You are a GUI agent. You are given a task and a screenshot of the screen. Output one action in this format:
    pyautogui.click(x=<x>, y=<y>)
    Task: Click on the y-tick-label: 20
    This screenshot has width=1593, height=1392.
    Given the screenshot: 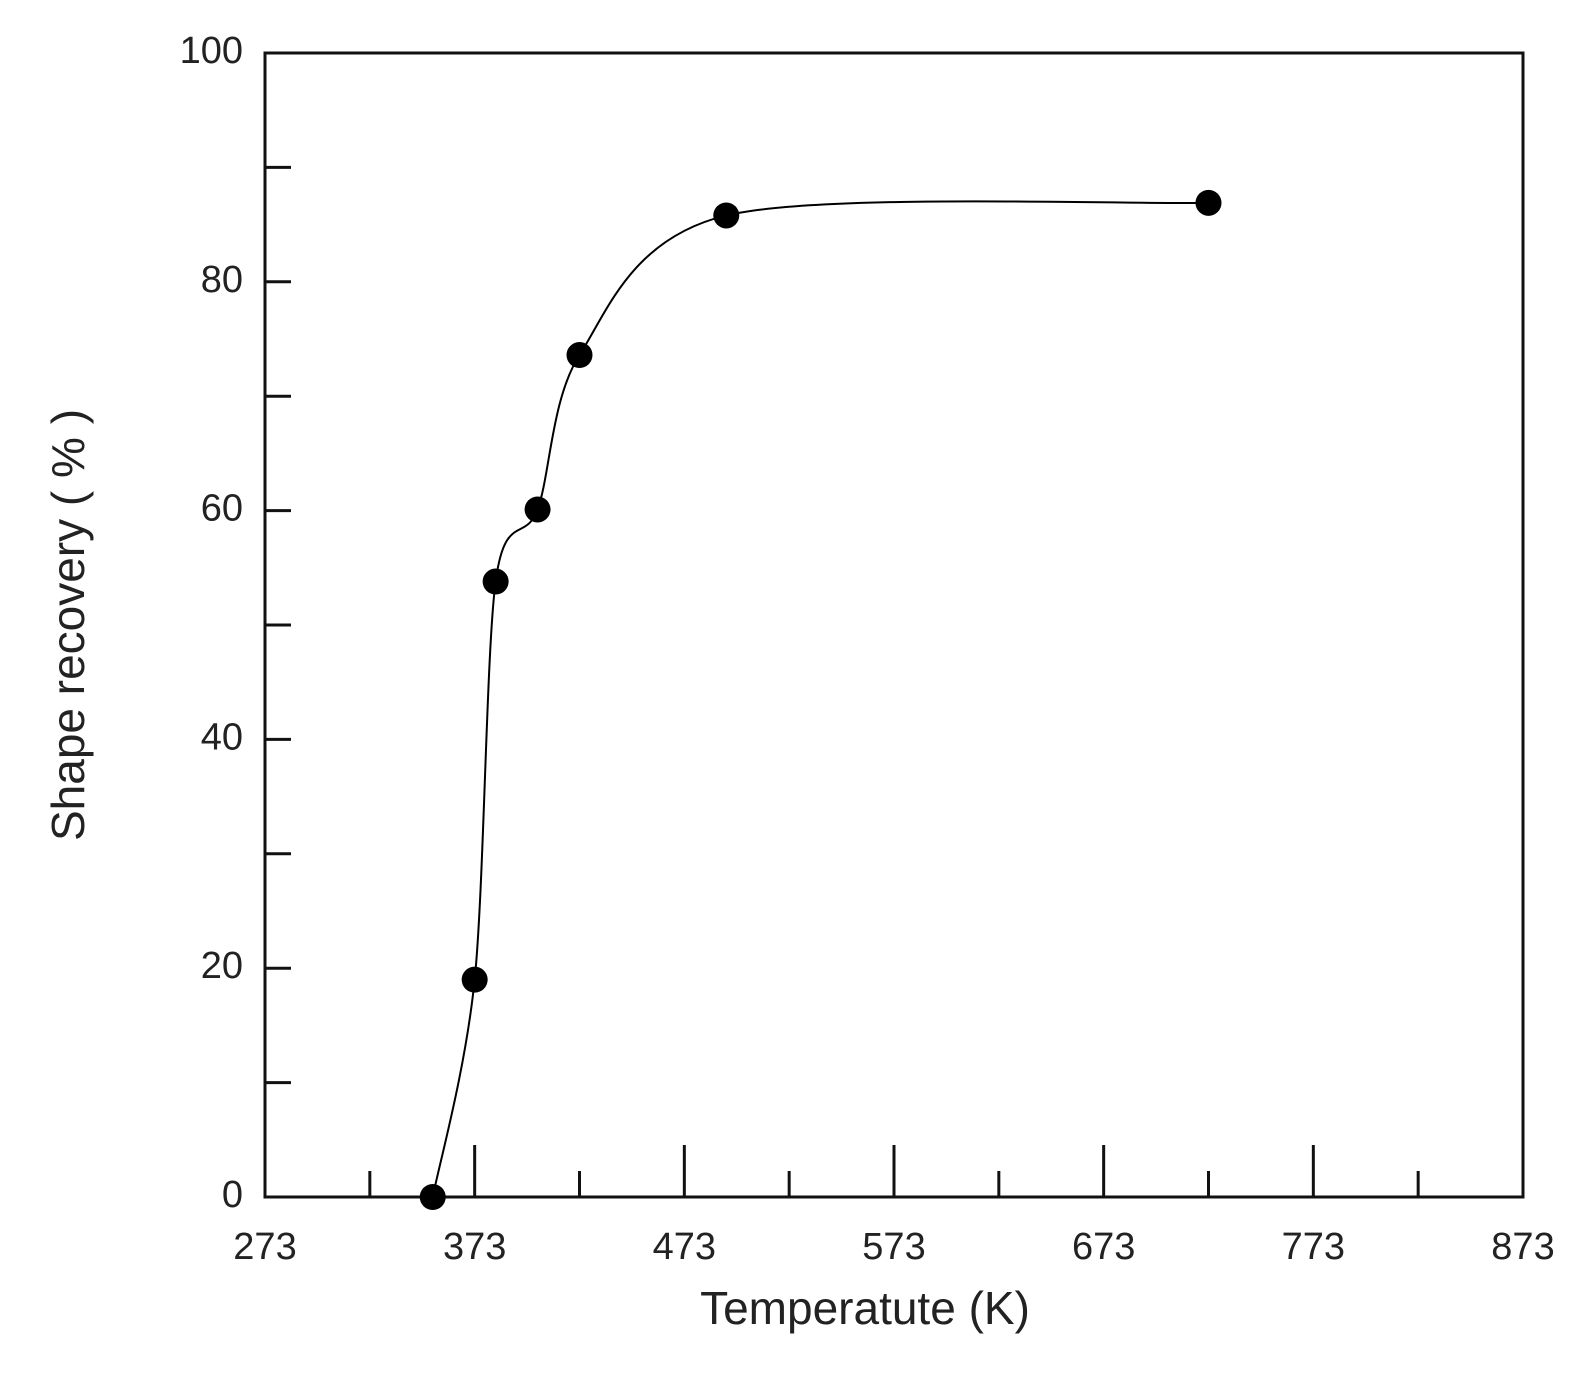 What is the action you would take?
    pyautogui.click(x=222, y=966)
    